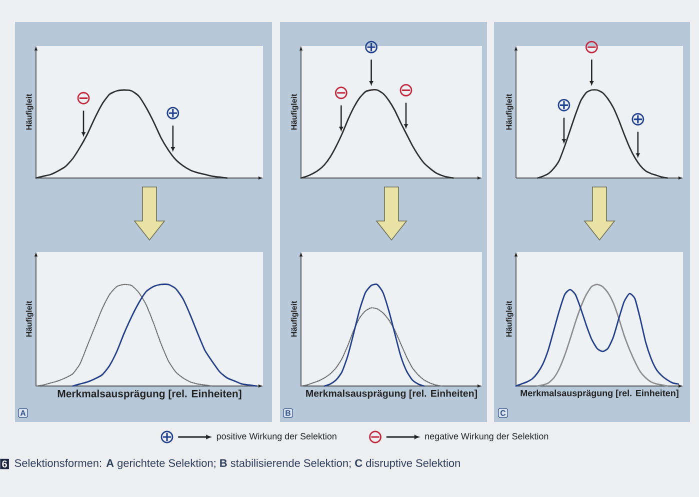  Describe the element at coordinates (486, 437) in the screenshot. I see `text: negative Wirkung der Selektion` at that location.